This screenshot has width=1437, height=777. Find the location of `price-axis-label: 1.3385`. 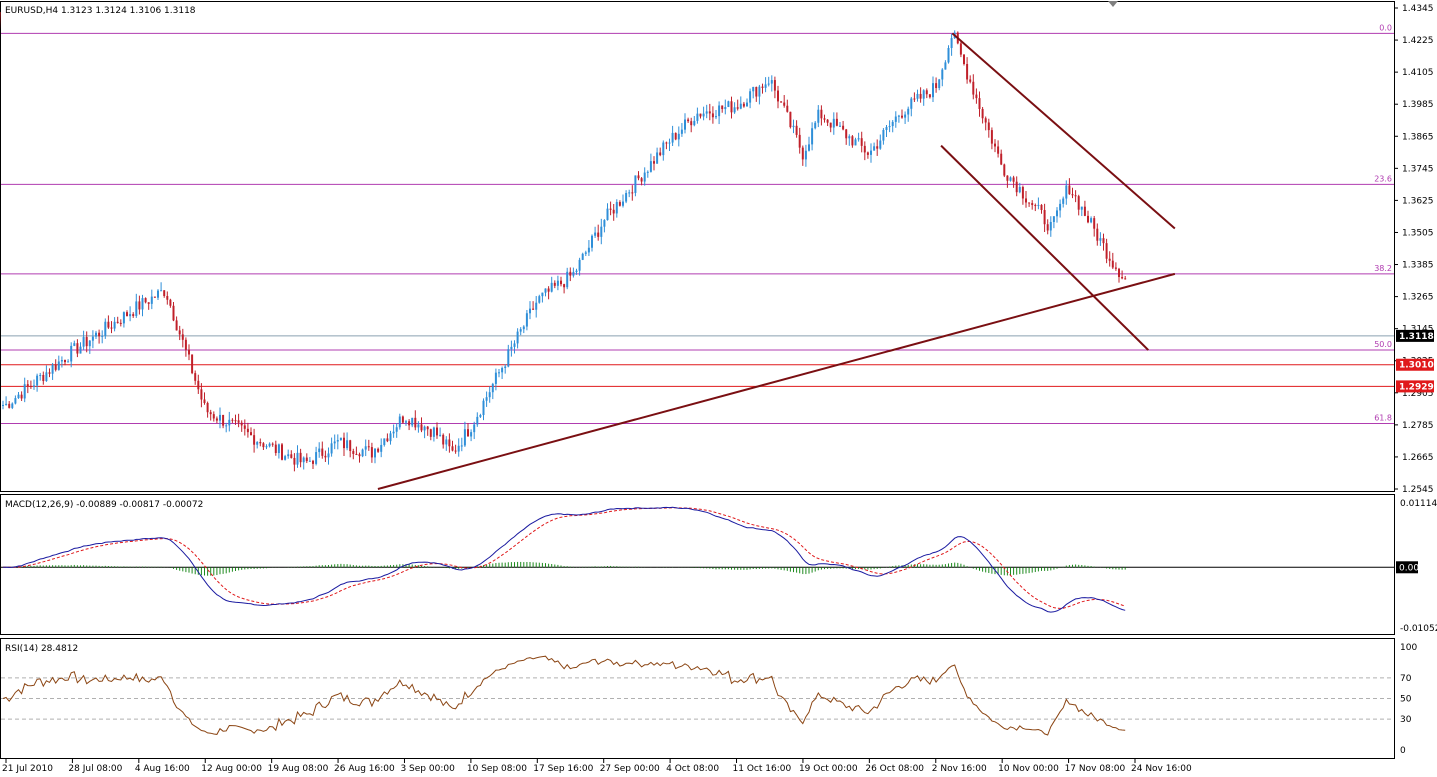

price-axis-label: 1.3385 is located at coordinates (1418, 266).